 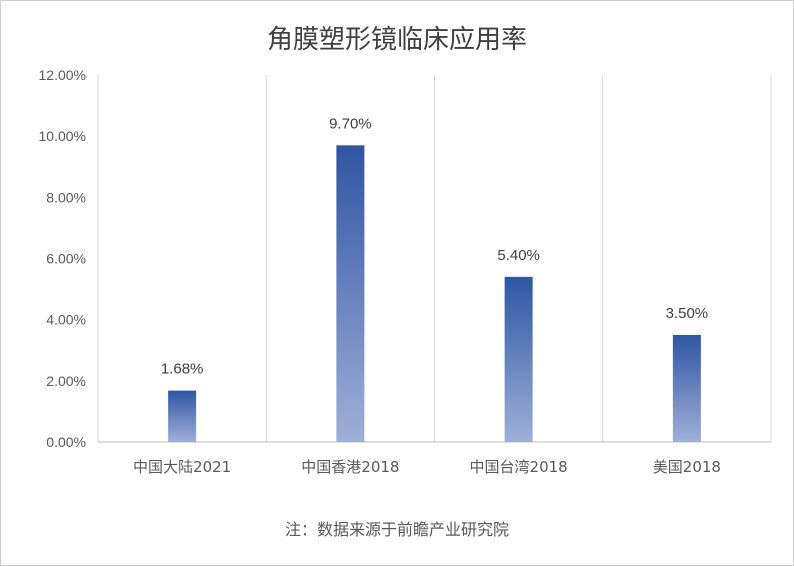 I want to click on chart-title: 角膜塑形镜临床应用率, so click(x=396, y=40).